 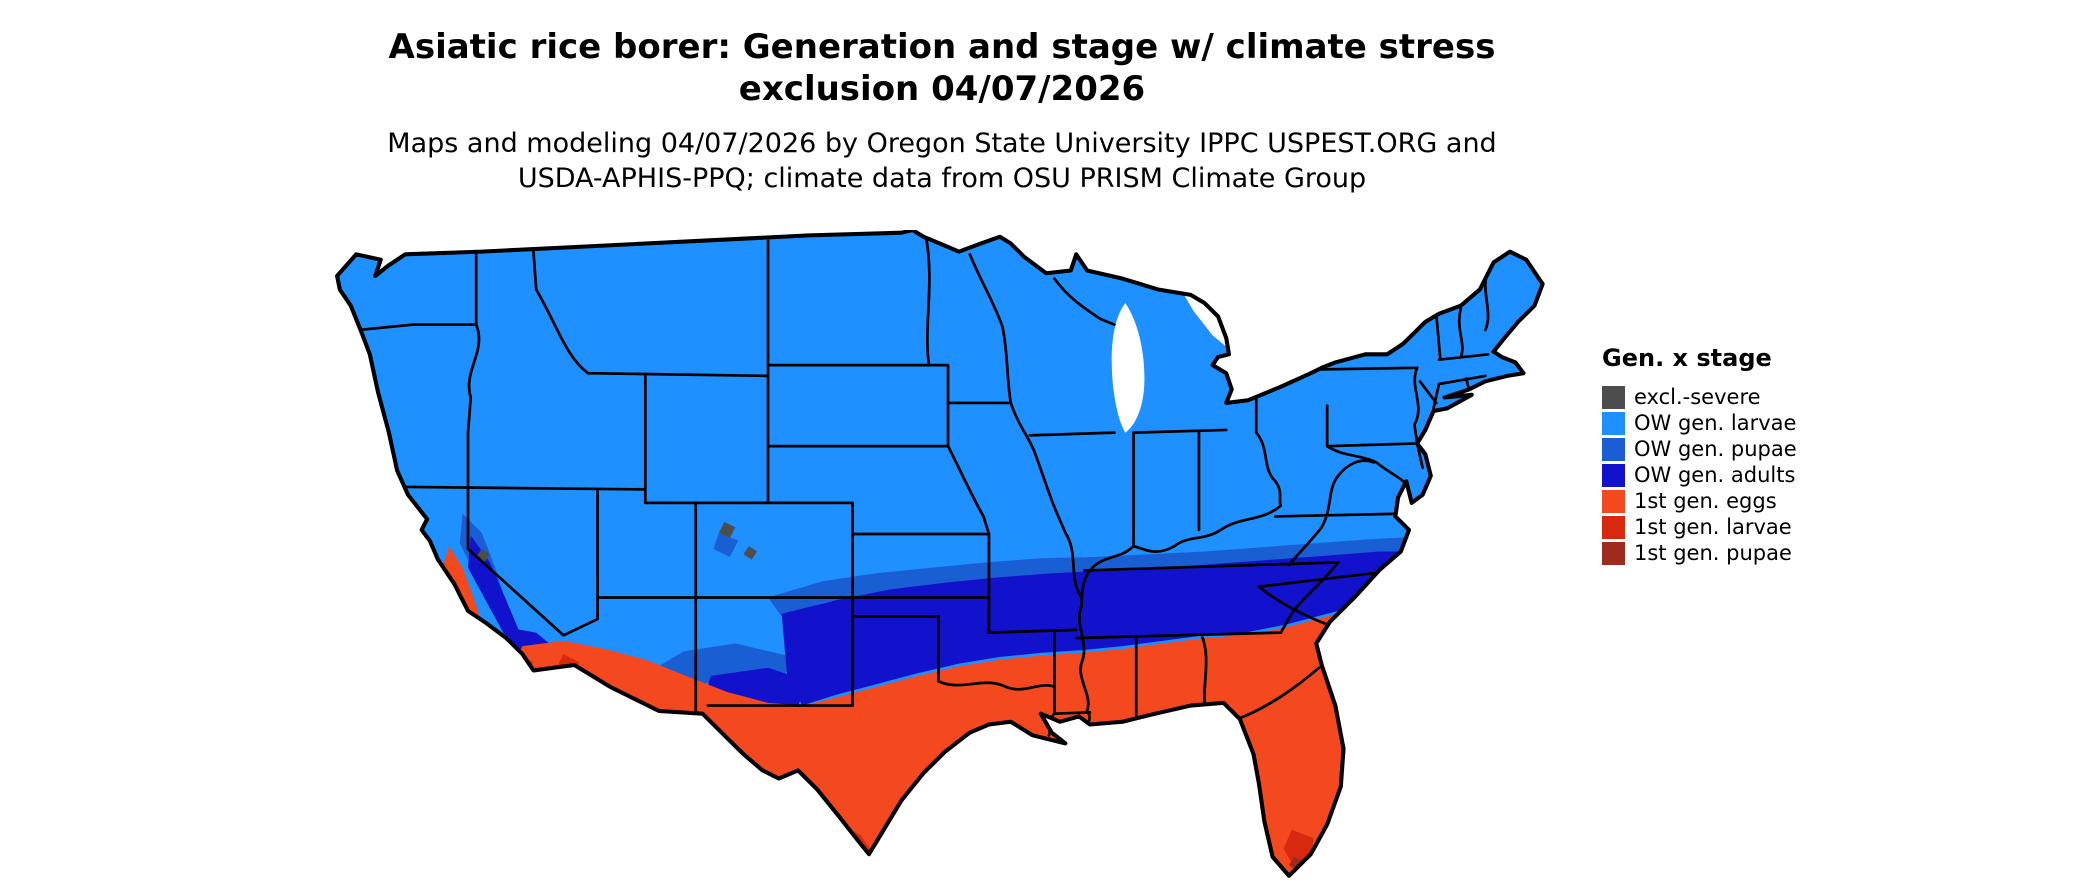 I want to click on legend-item: 1st gen. larvae, so click(x=1699, y=527).